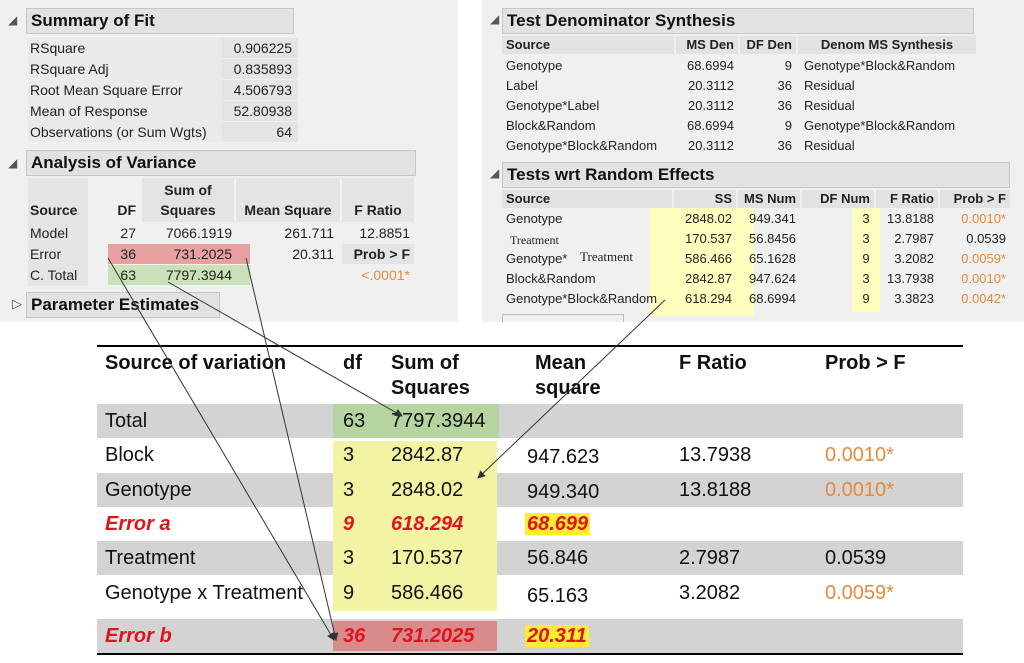 This screenshot has height=663, width=1024. Describe the element at coordinates (914, 298) in the screenshot. I see `re-f: 3.3823` at that location.